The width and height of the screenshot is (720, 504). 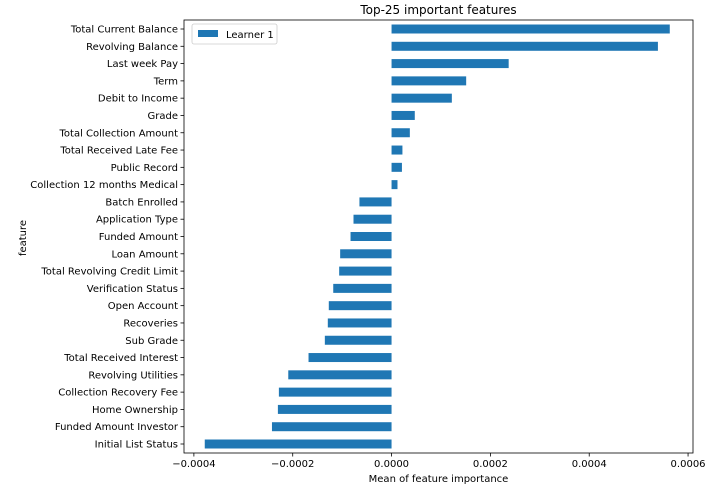 I want to click on x-tick-label: 0.0000, so click(x=391, y=464).